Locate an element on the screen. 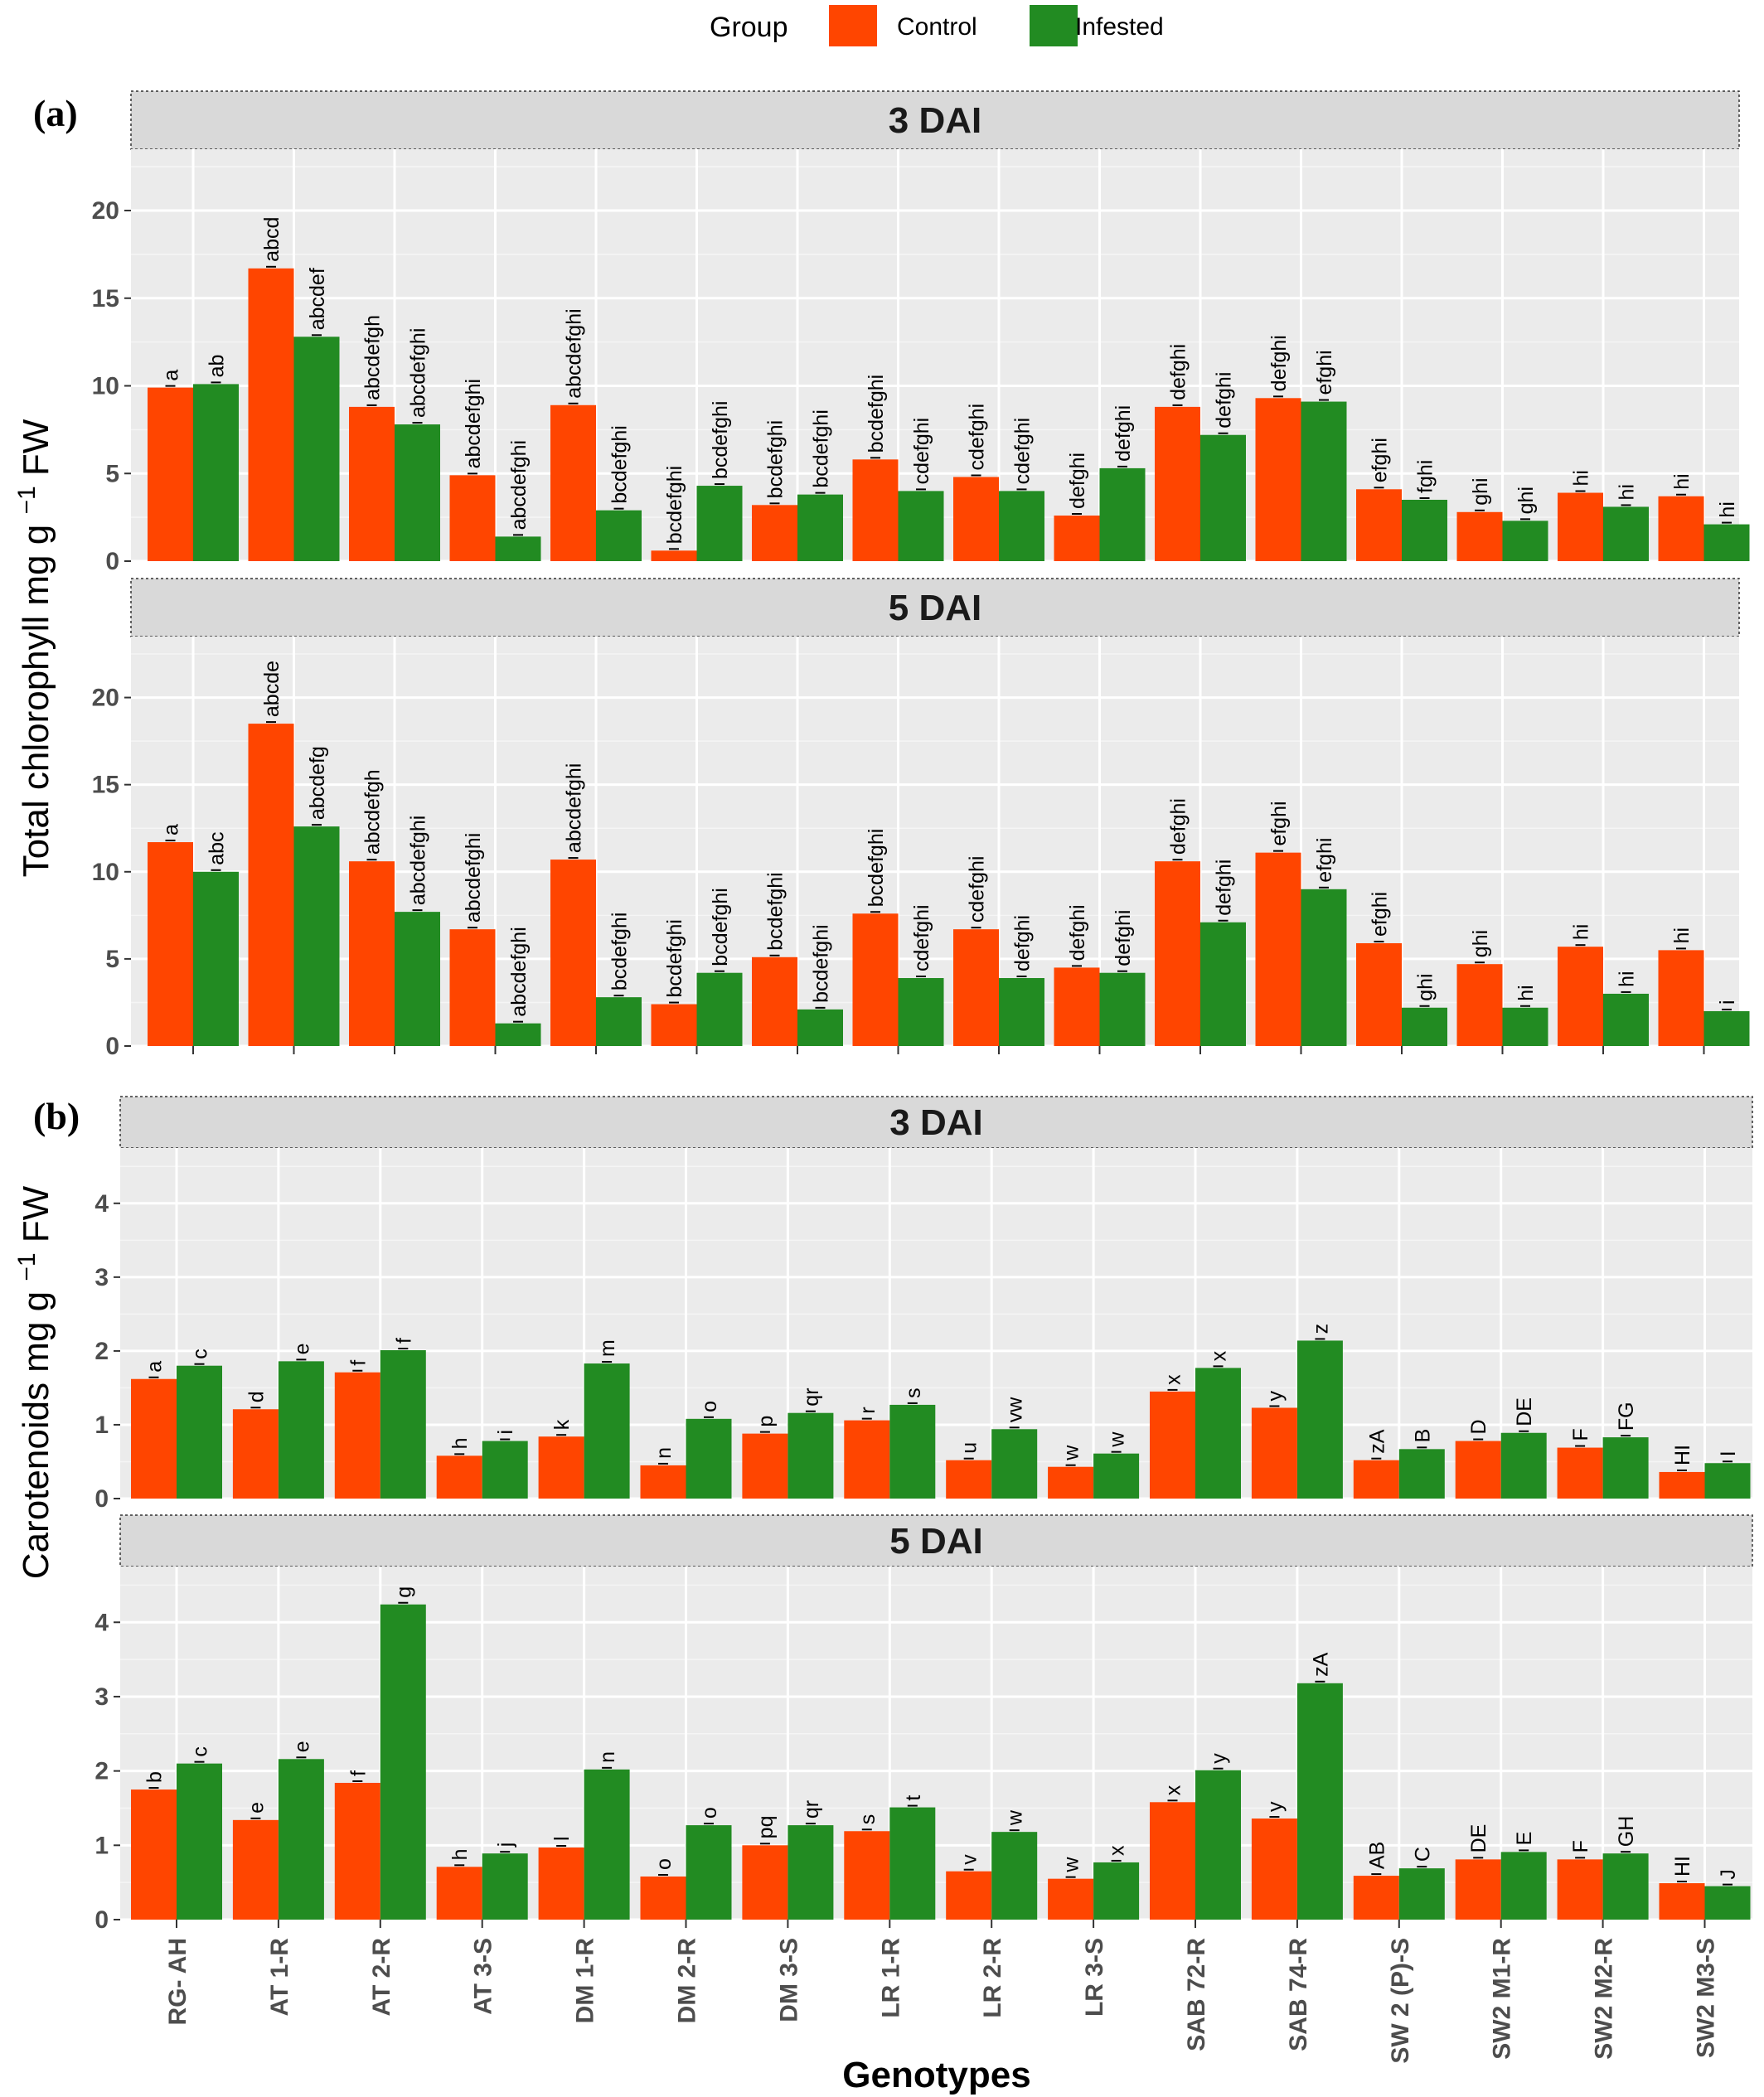 This screenshot has height=2097, width=1764. significance-label: n is located at coordinates (607, 1757).